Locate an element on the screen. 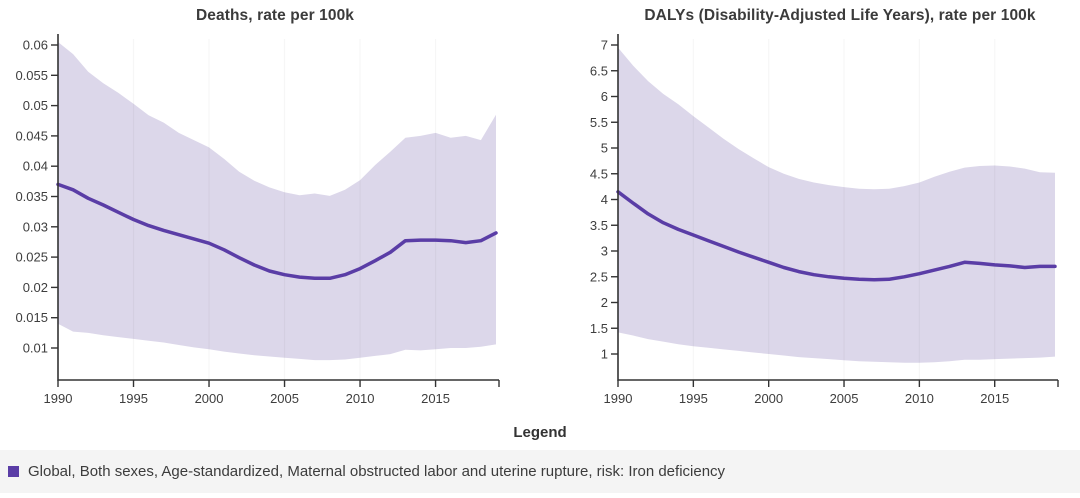  y-tick-label: 0.04 is located at coordinates (35, 166).